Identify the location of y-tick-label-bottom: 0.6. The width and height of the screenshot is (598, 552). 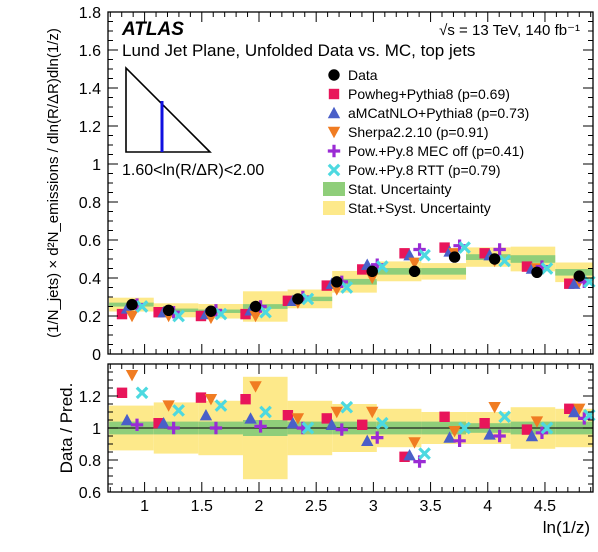
(90, 493).